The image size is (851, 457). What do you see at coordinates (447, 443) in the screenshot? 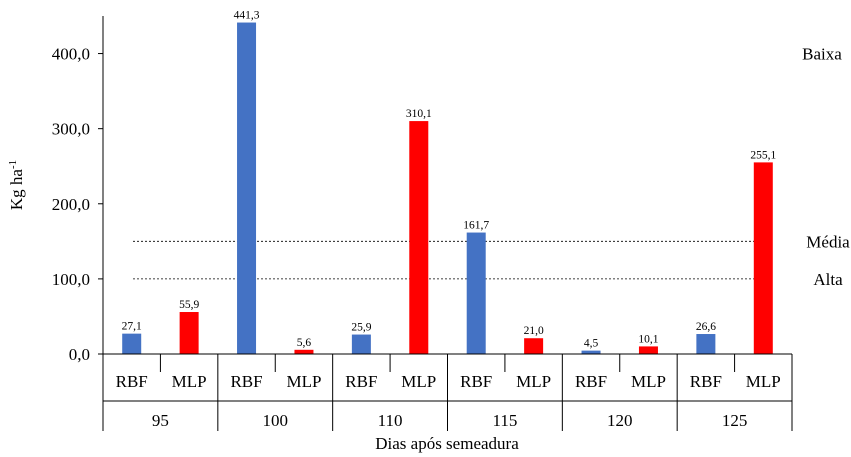
I see `x-axis-title: Dias após semeadura` at bounding box center [447, 443].